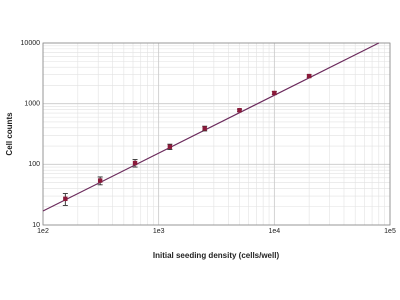 This screenshot has width=400, height=300. I want to click on x-axis-title: Initial seeding density (cells/well), so click(216, 255).